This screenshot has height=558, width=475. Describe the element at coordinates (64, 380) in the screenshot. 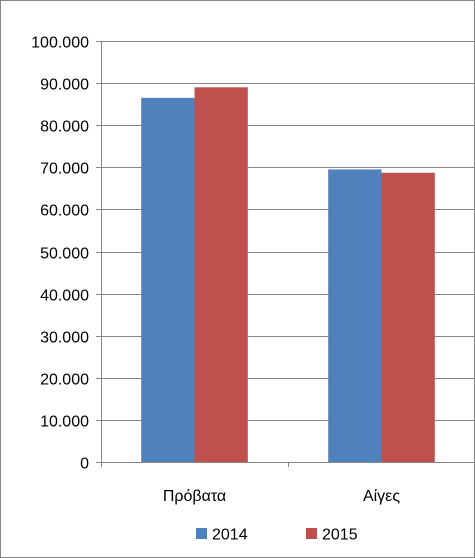

I see `y-tick-label: 20.000` at that location.